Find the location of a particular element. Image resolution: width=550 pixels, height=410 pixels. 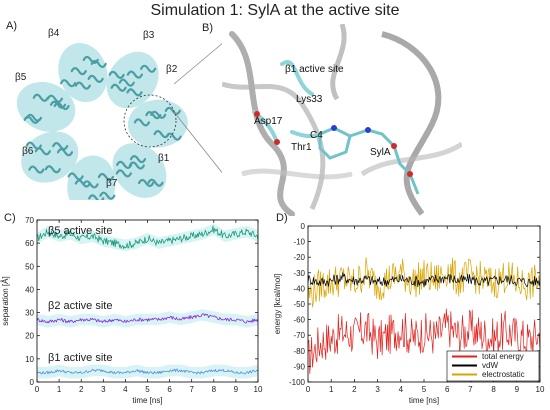

y-tick-label: -70 is located at coordinates (299, 335).